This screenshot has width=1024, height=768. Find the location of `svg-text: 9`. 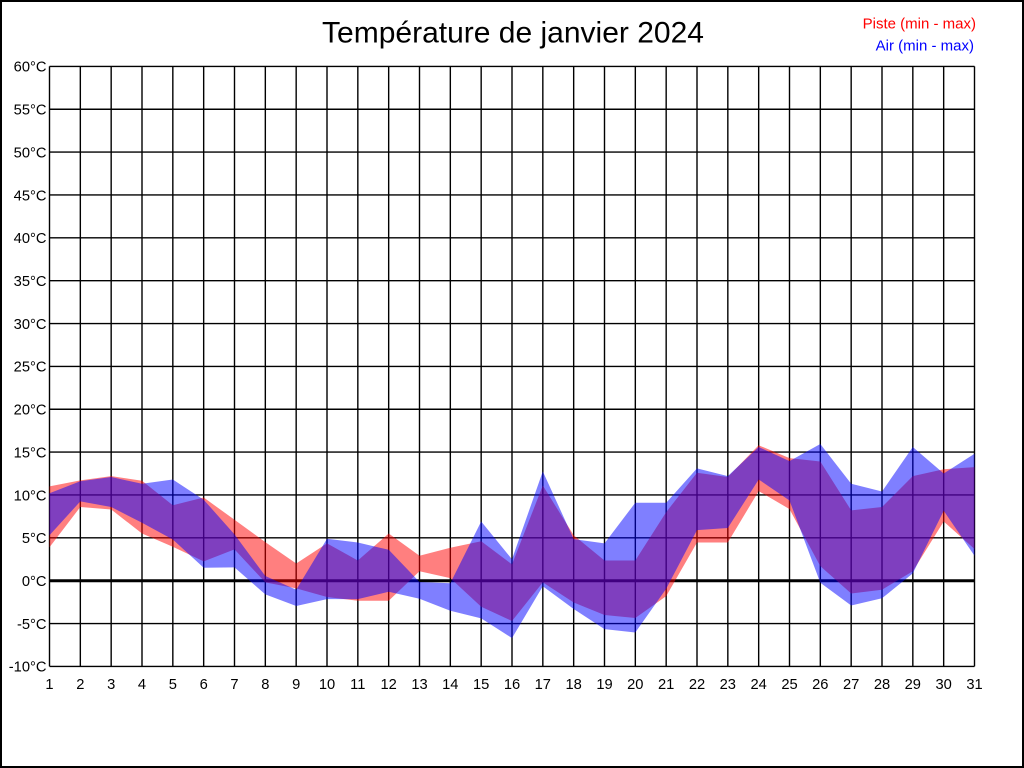

svg-text: 9 is located at coordinates (296, 685).